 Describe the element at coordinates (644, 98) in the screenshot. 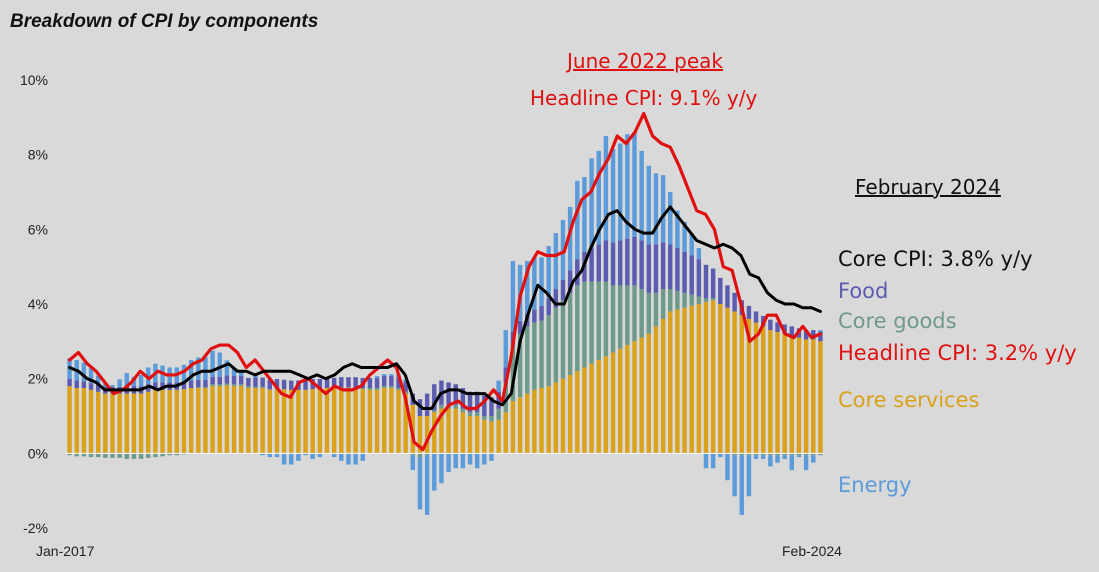

I see `peak-annotation-value: Headline CPI: 9.1% y/y` at that location.